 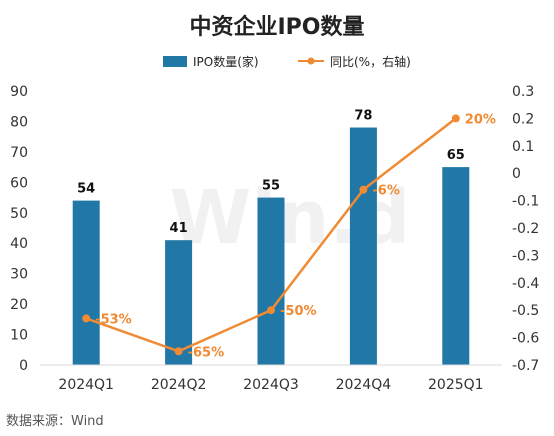 What do you see at coordinates (480, 119) in the screenshot?
I see `line-value-label: 20%` at bounding box center [480, 119].